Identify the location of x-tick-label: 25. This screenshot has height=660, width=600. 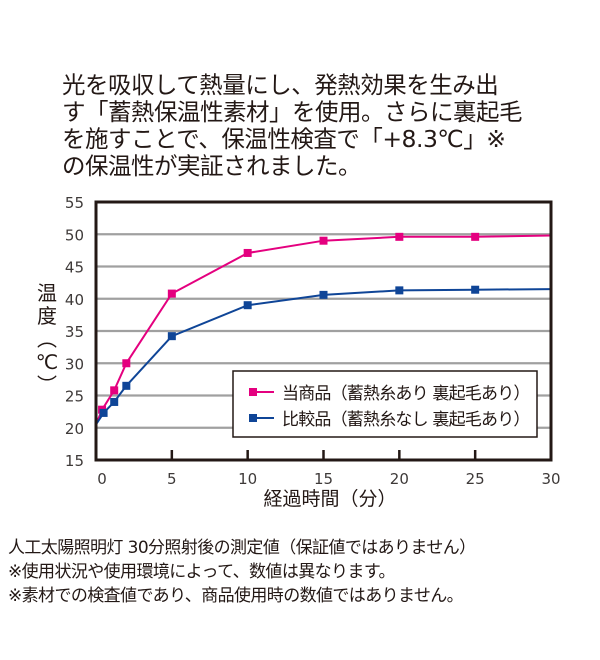
(475, 479).